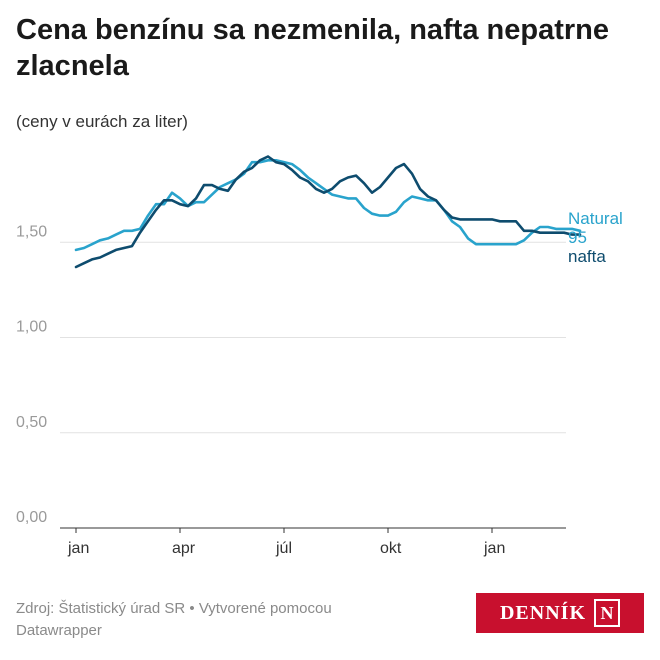  I want to click on chart-subtitle: (ceny v eurách za liter), so click(102, 121).